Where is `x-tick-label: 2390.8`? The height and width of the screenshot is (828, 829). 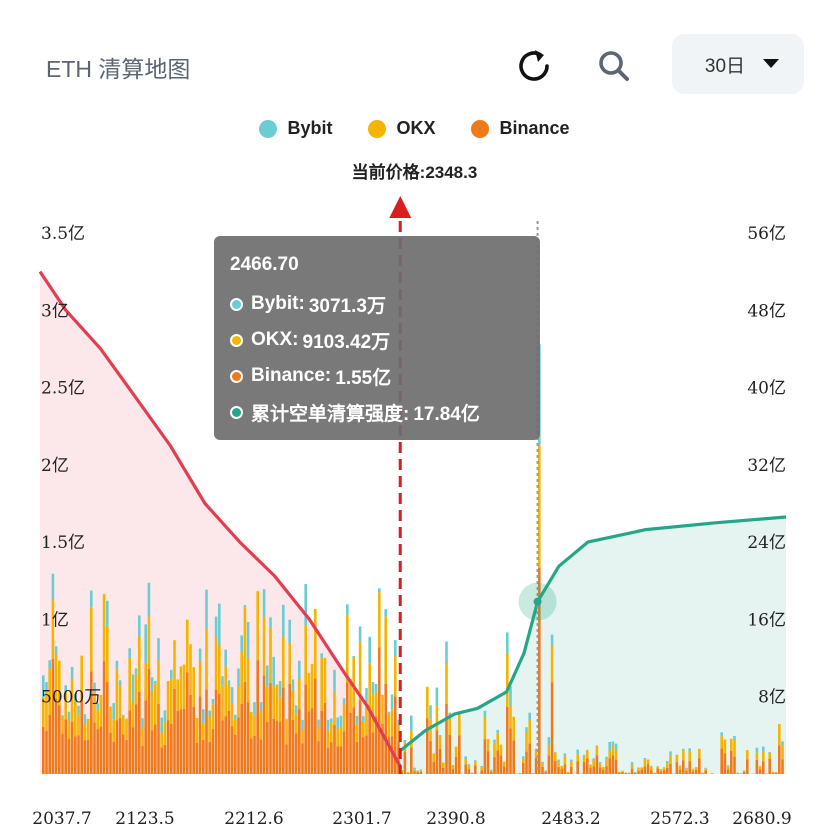
x-tick-label: 2390.8 is located at coordinates (455, 818).